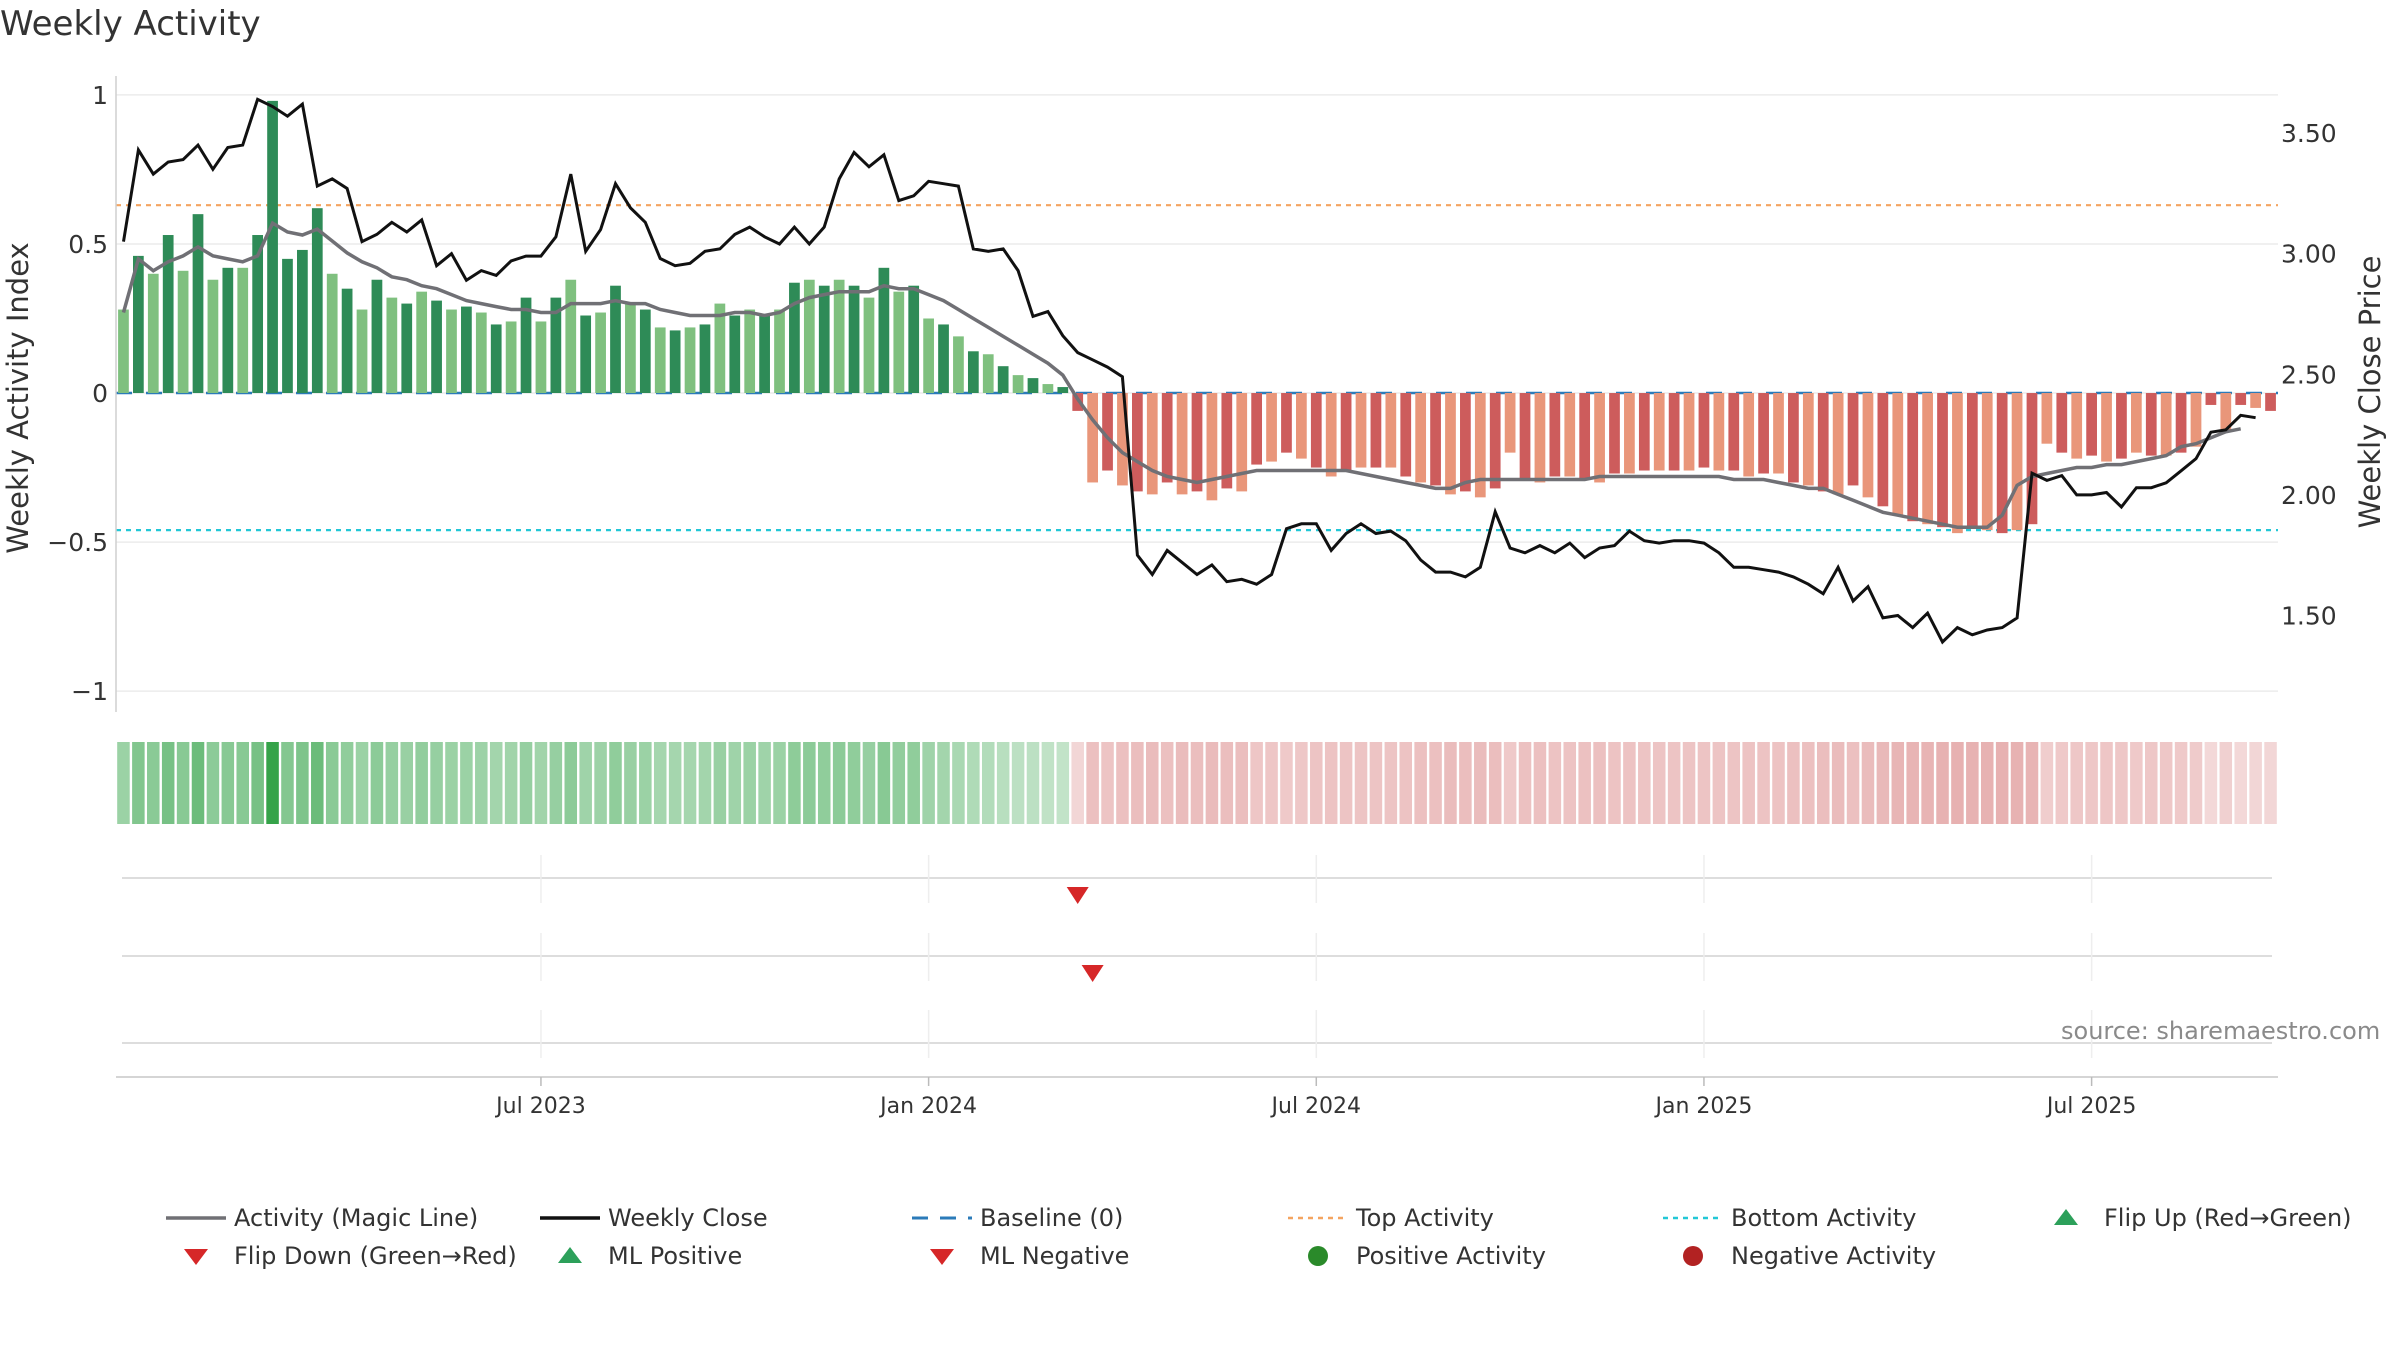 The width and height of the screenshot is (2400, 1350). What do you see at coordinates (688, 1218) in the screenshot?
I see `legend-label: Weekly Close` at bounding box center [688, 1218].